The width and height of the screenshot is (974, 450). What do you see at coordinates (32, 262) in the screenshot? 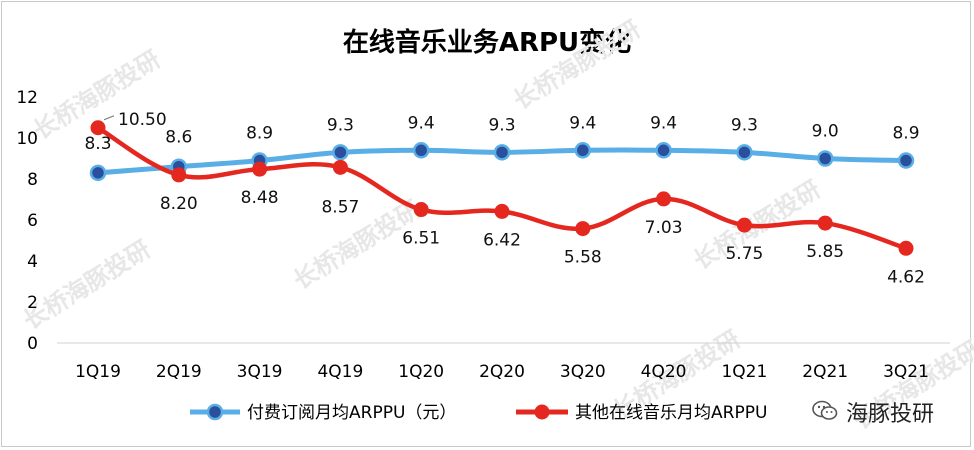
I see `y-tick-label: 4` at bounding box center [32, 262].